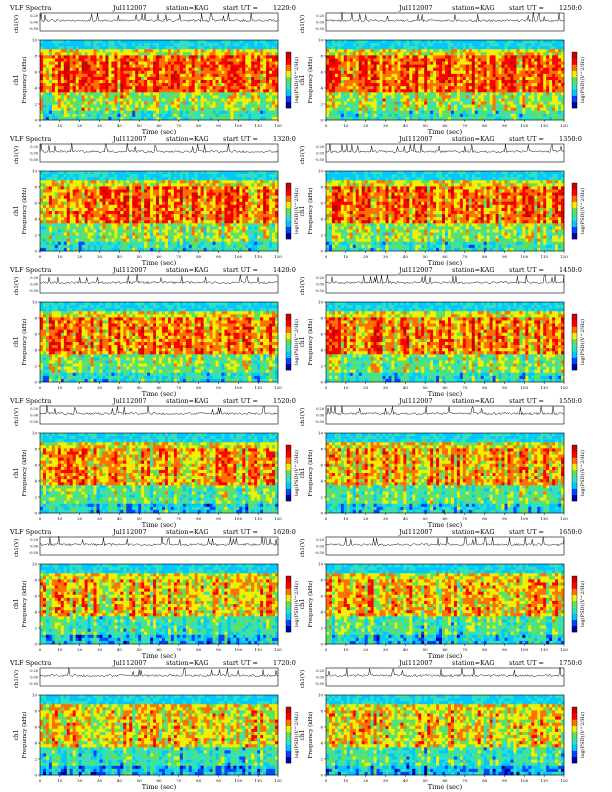 The image size is (612, 792). What do you see at coordinates (321, 171) in the screenshot?
I see `freq-tick-label: 10` at bounding box center [321, 171].